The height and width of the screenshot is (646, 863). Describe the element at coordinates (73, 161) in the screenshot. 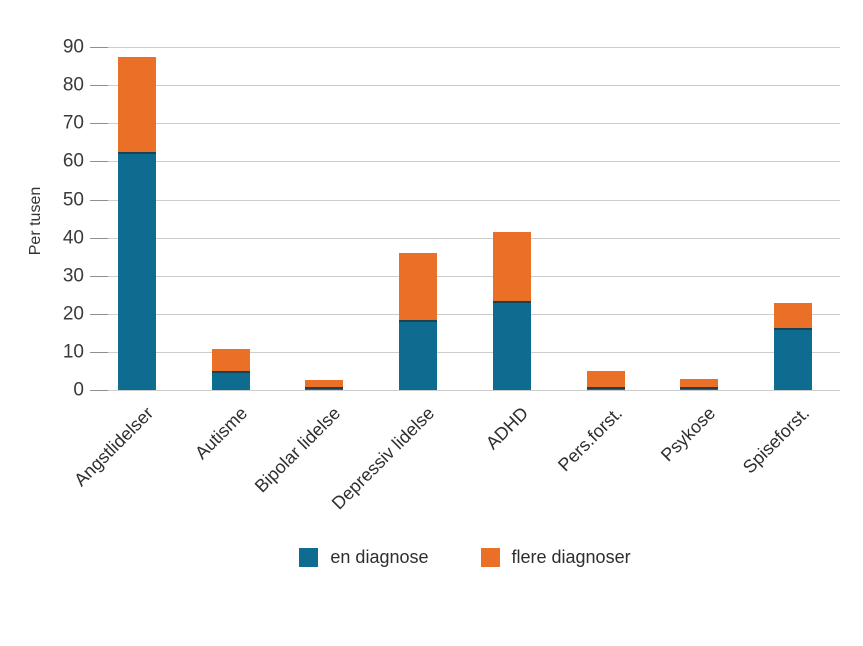

I see `y-tick-label: 60` at that location.